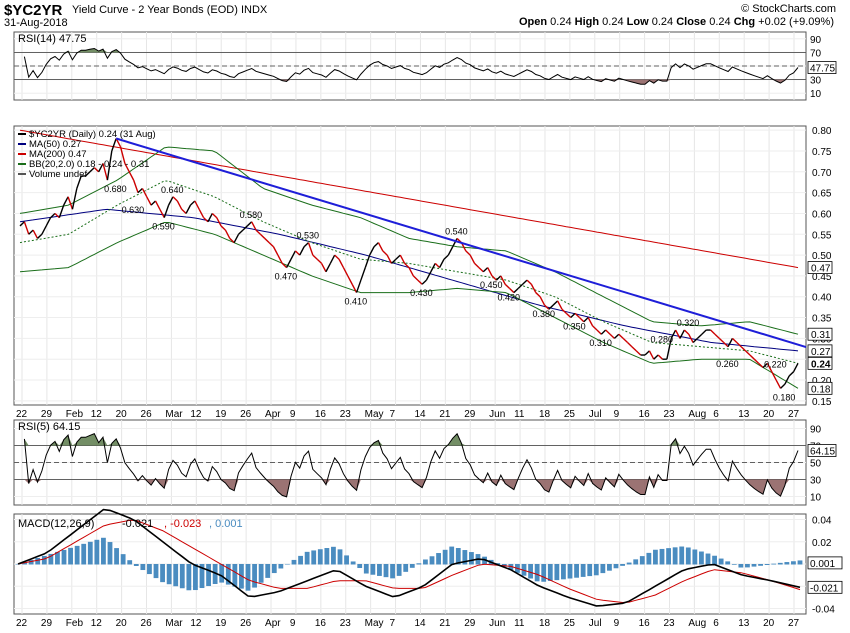 The image size is (850, 633). I want to click on rsi-oversold-fill, so click(411, 488).